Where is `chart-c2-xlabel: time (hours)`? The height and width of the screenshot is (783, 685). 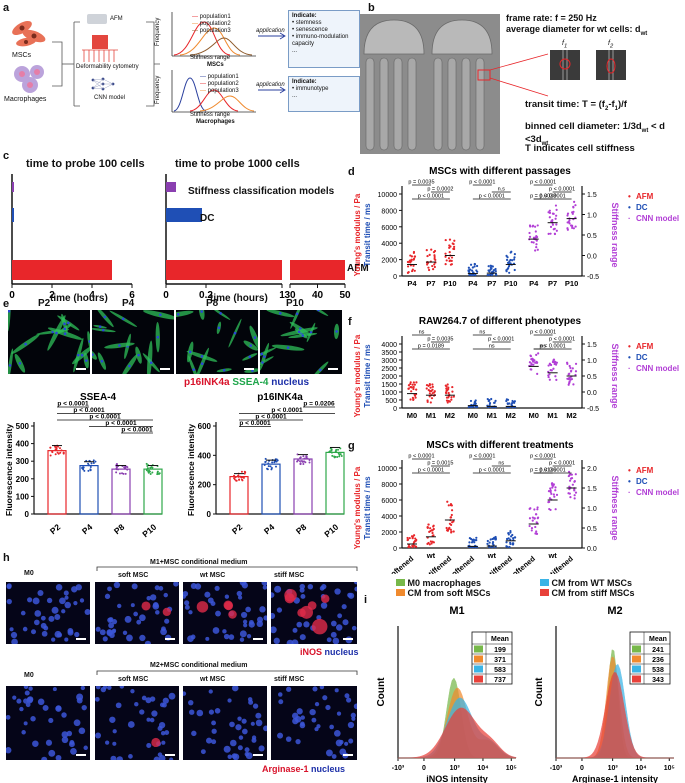
chart-c2-xlabel: time (hours) is located at coordinates (239, 298).